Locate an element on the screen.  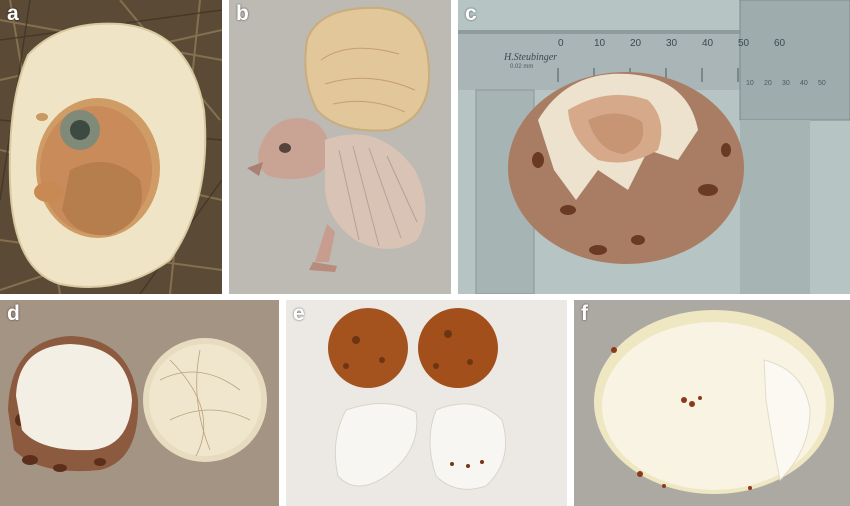
caliper-main-scale: 0 10 20 30 40 50 60 is located at coordinates (702, 46).